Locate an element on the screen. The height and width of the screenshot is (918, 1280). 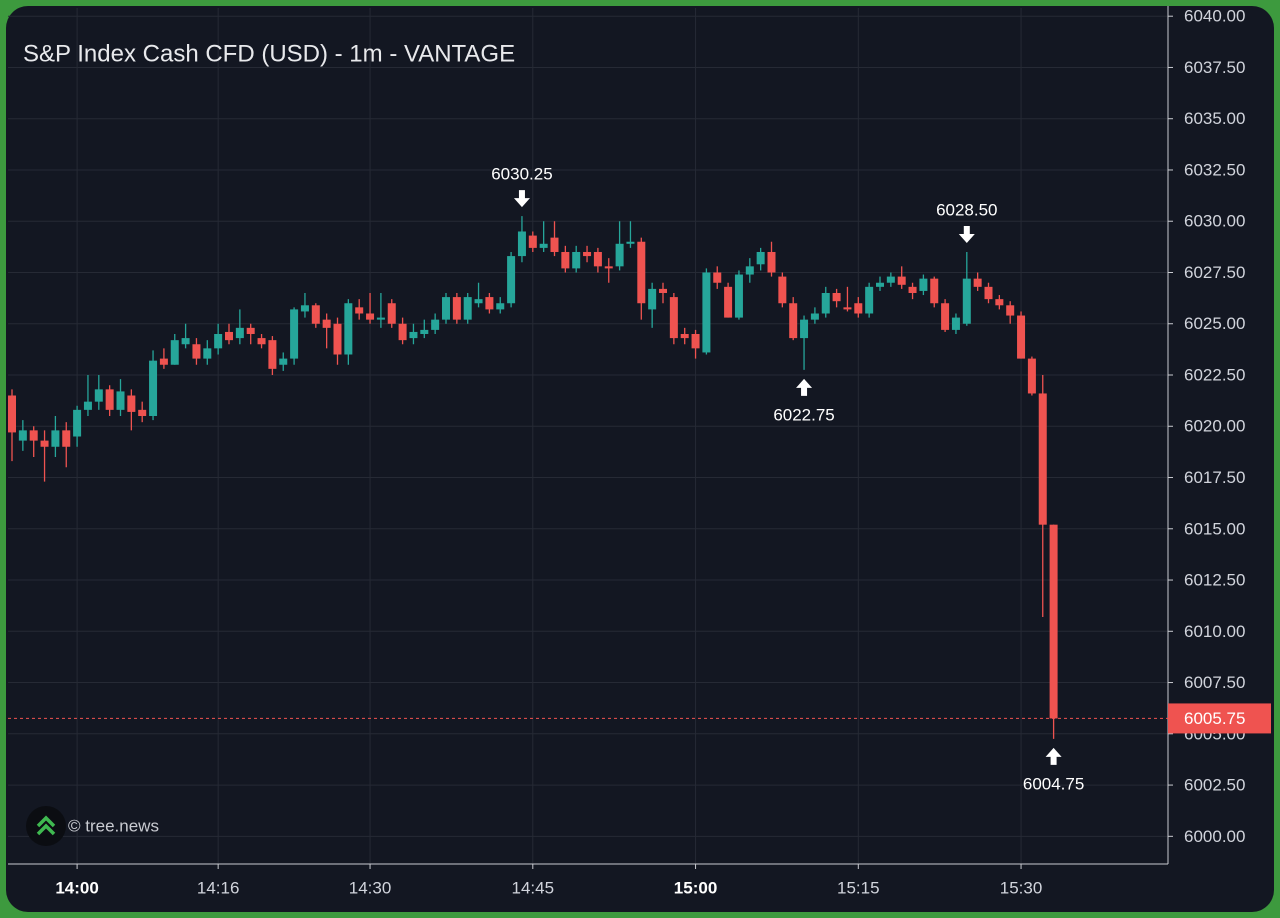
y-tick-label: 6032.50 is located at coordinates (1214, 169).